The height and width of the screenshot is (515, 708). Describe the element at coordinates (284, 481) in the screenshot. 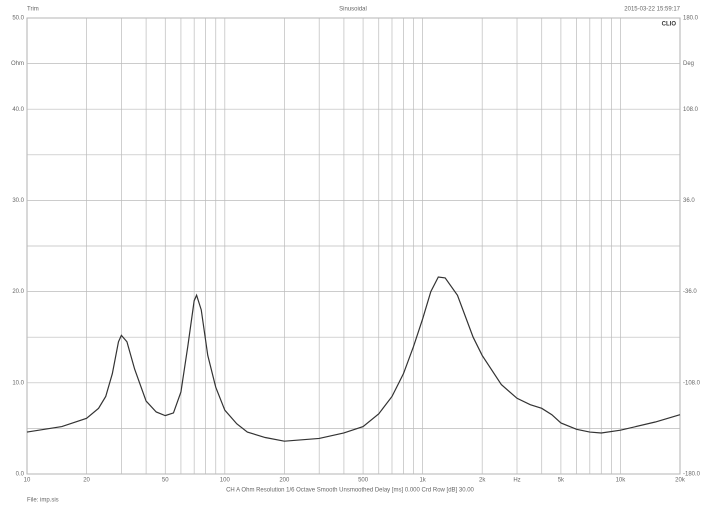

I see `x-tick-label: 200` at that location.